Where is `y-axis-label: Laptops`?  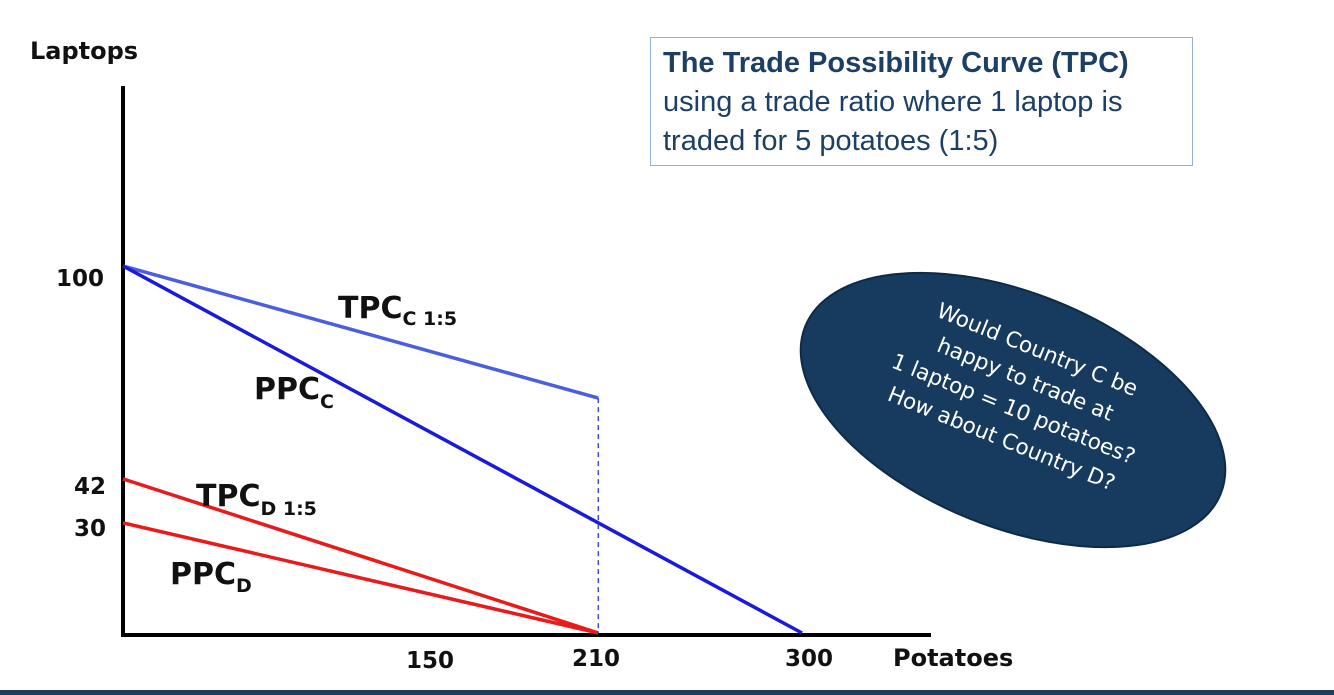 y-axis-label: Laptops is located at coordinates (84, 51).